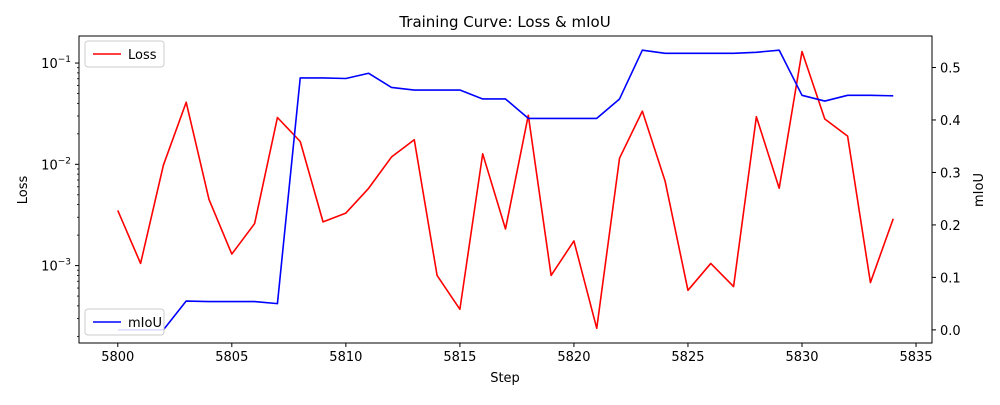 Image resolution: width=1000 pixels, height=405 pixels. Describe the element at coordinates (117, 357) in the screenshot. I see `x-tick-label: 5800` at that location.